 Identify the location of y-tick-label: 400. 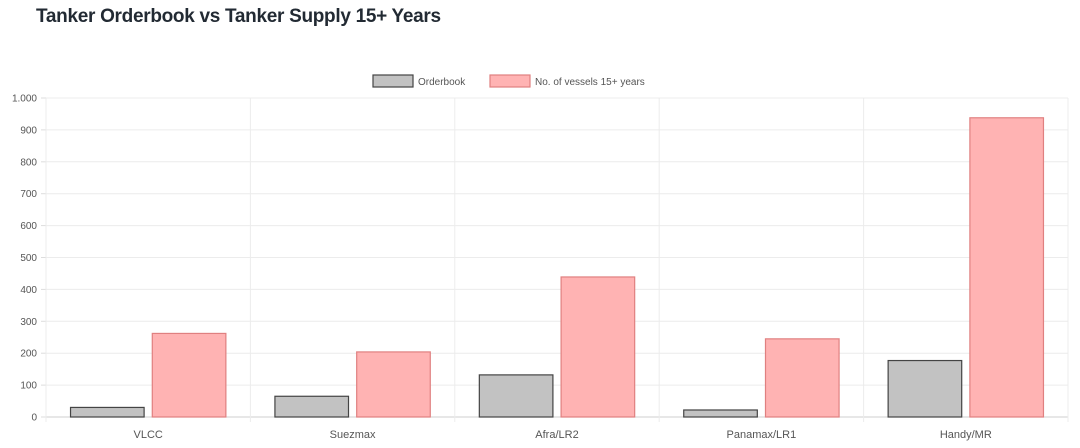
(28, 290).